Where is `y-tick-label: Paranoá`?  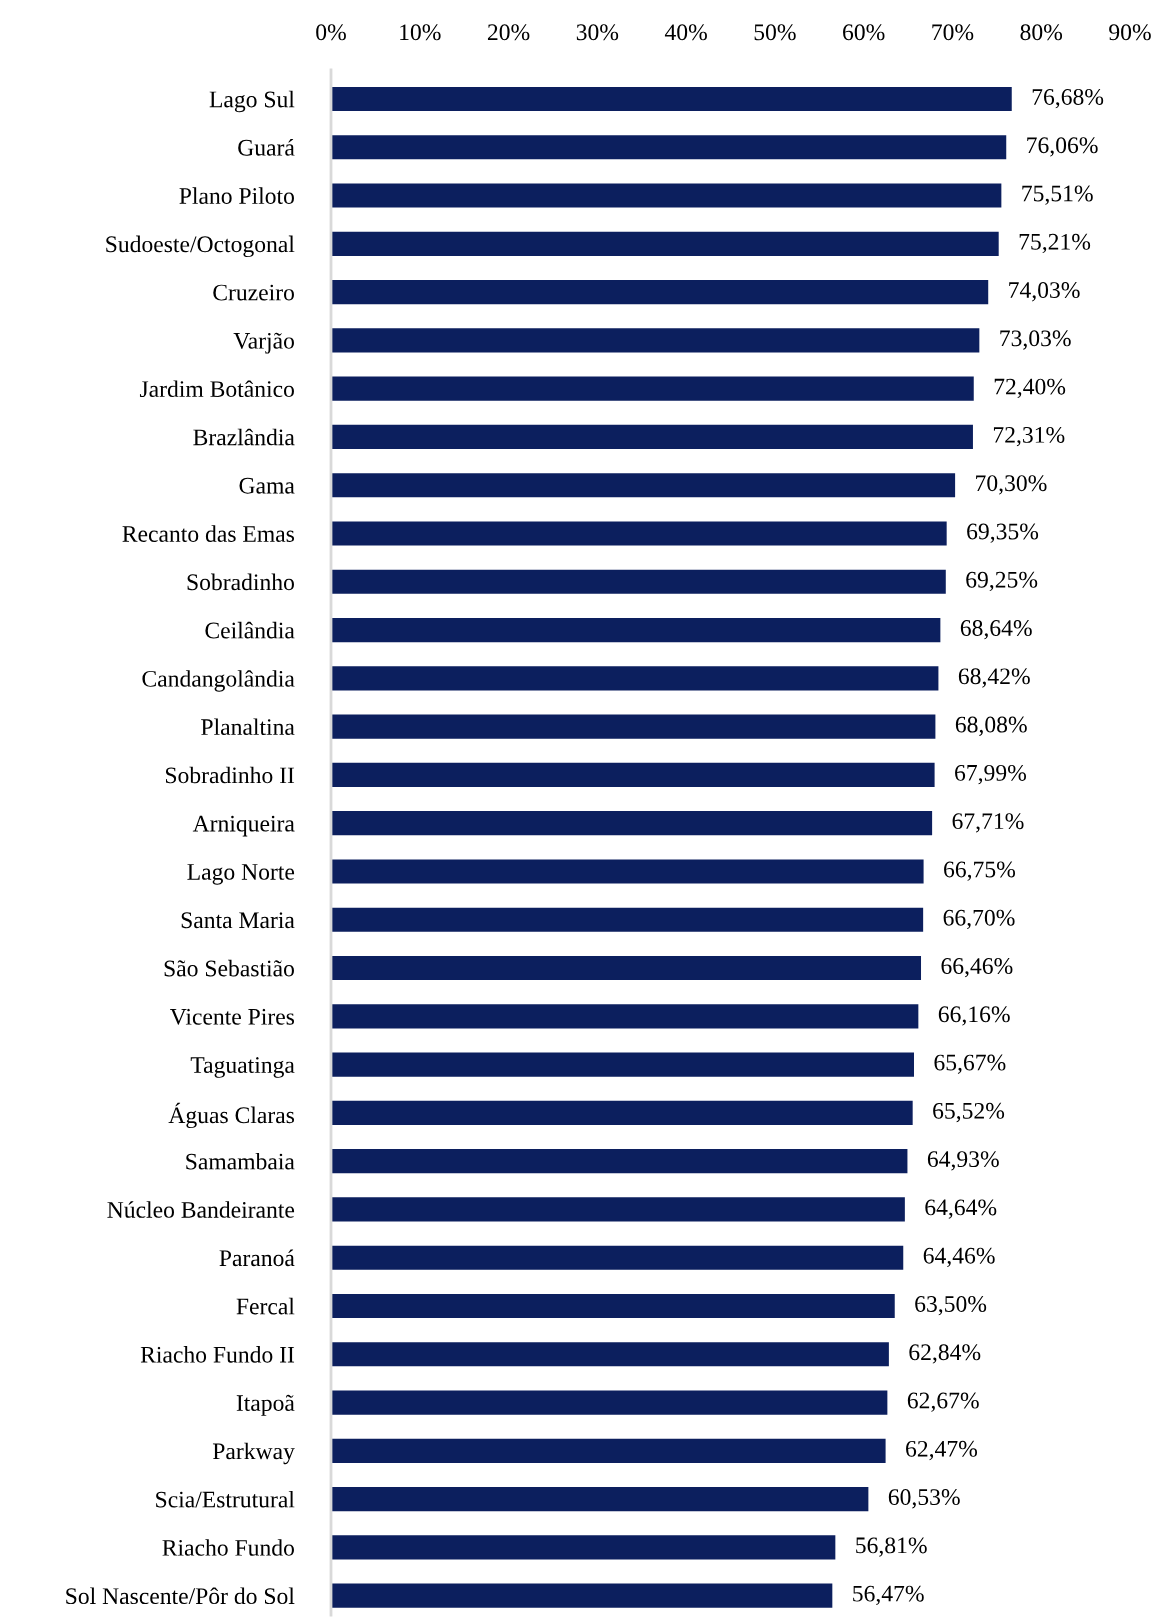 y-tick-label: Paranoá is located at coordinates (257, 1258).